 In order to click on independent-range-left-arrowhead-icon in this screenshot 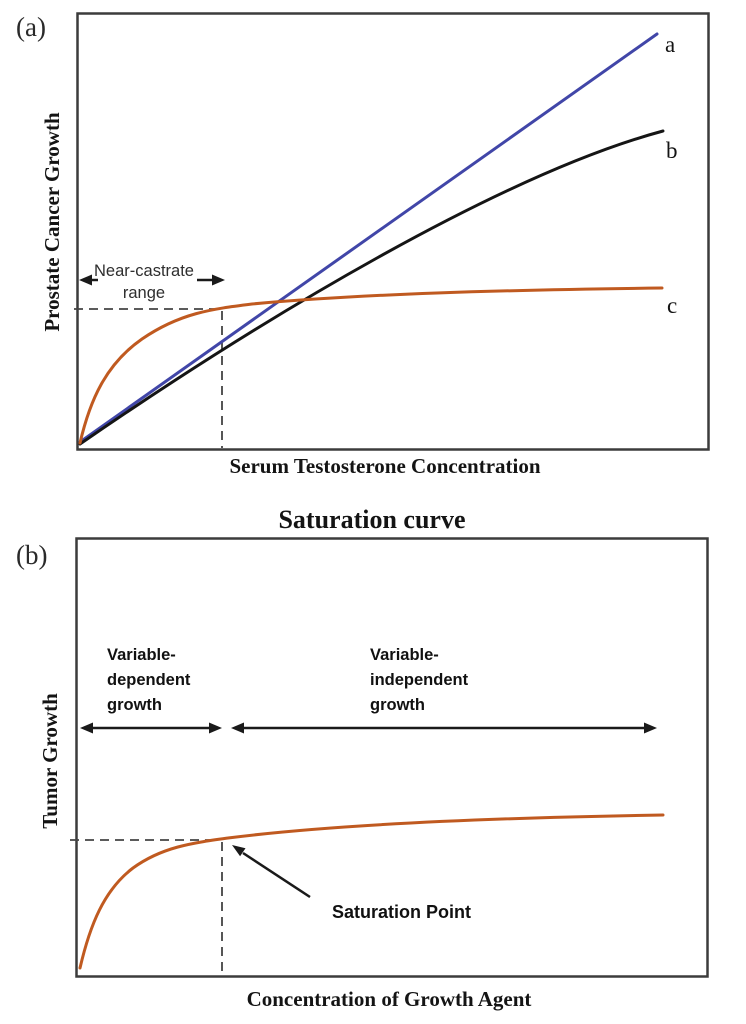, I will do `click(237, 728)`.